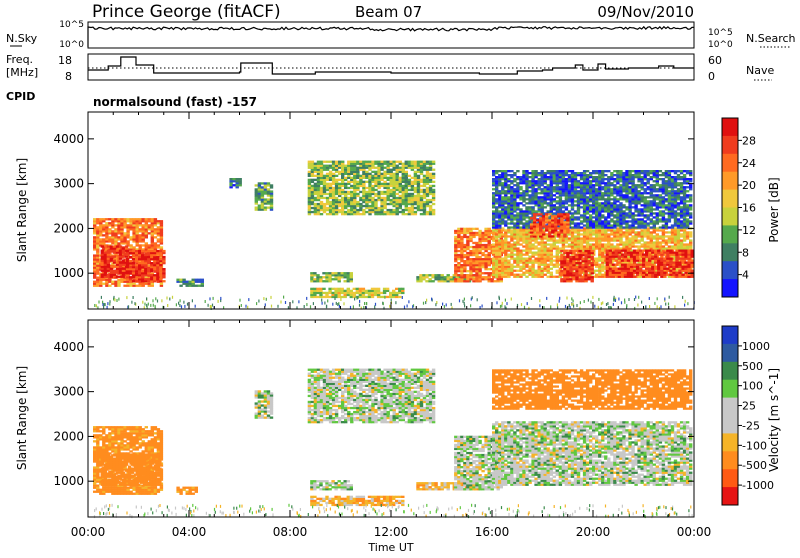 This screenshot has width=800, height=558. I want to click on freq-label-line2: [MHz], so click(22, 72).